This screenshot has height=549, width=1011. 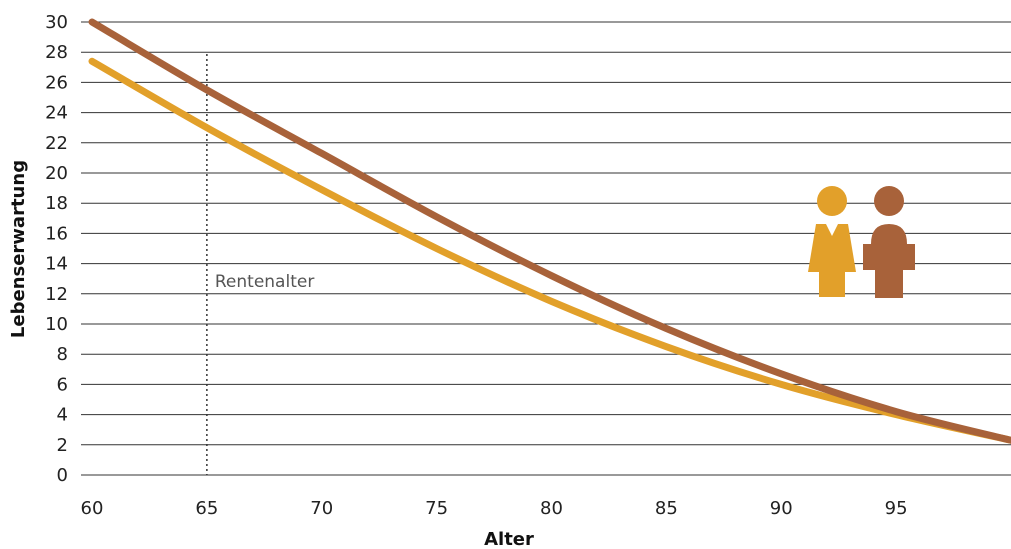 What do you see at coordinates (206, 508) in the screenshot?
I see `x-tick-label: 65` at bounding box center [206, 508].